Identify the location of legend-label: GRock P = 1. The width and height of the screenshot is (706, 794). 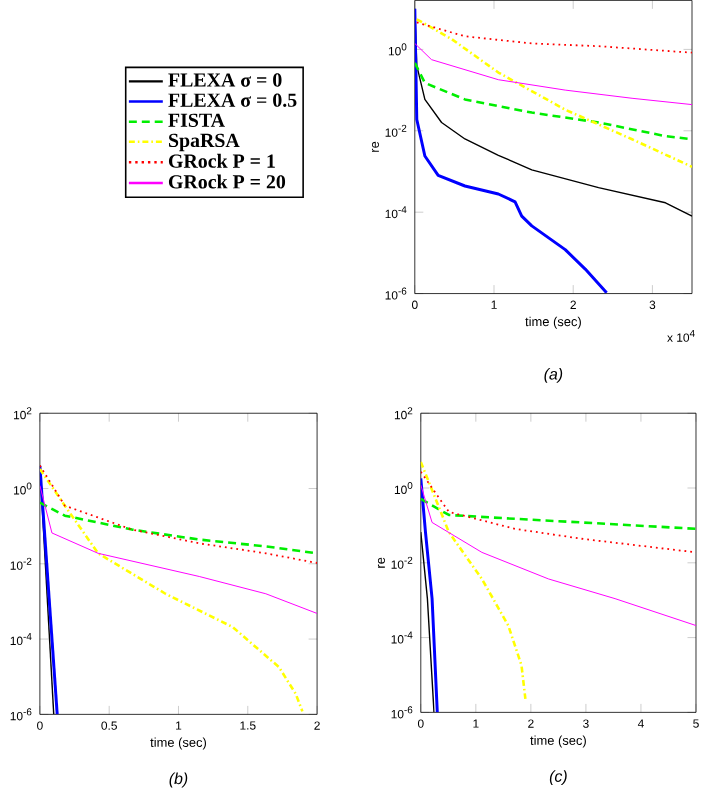
(221, 160).